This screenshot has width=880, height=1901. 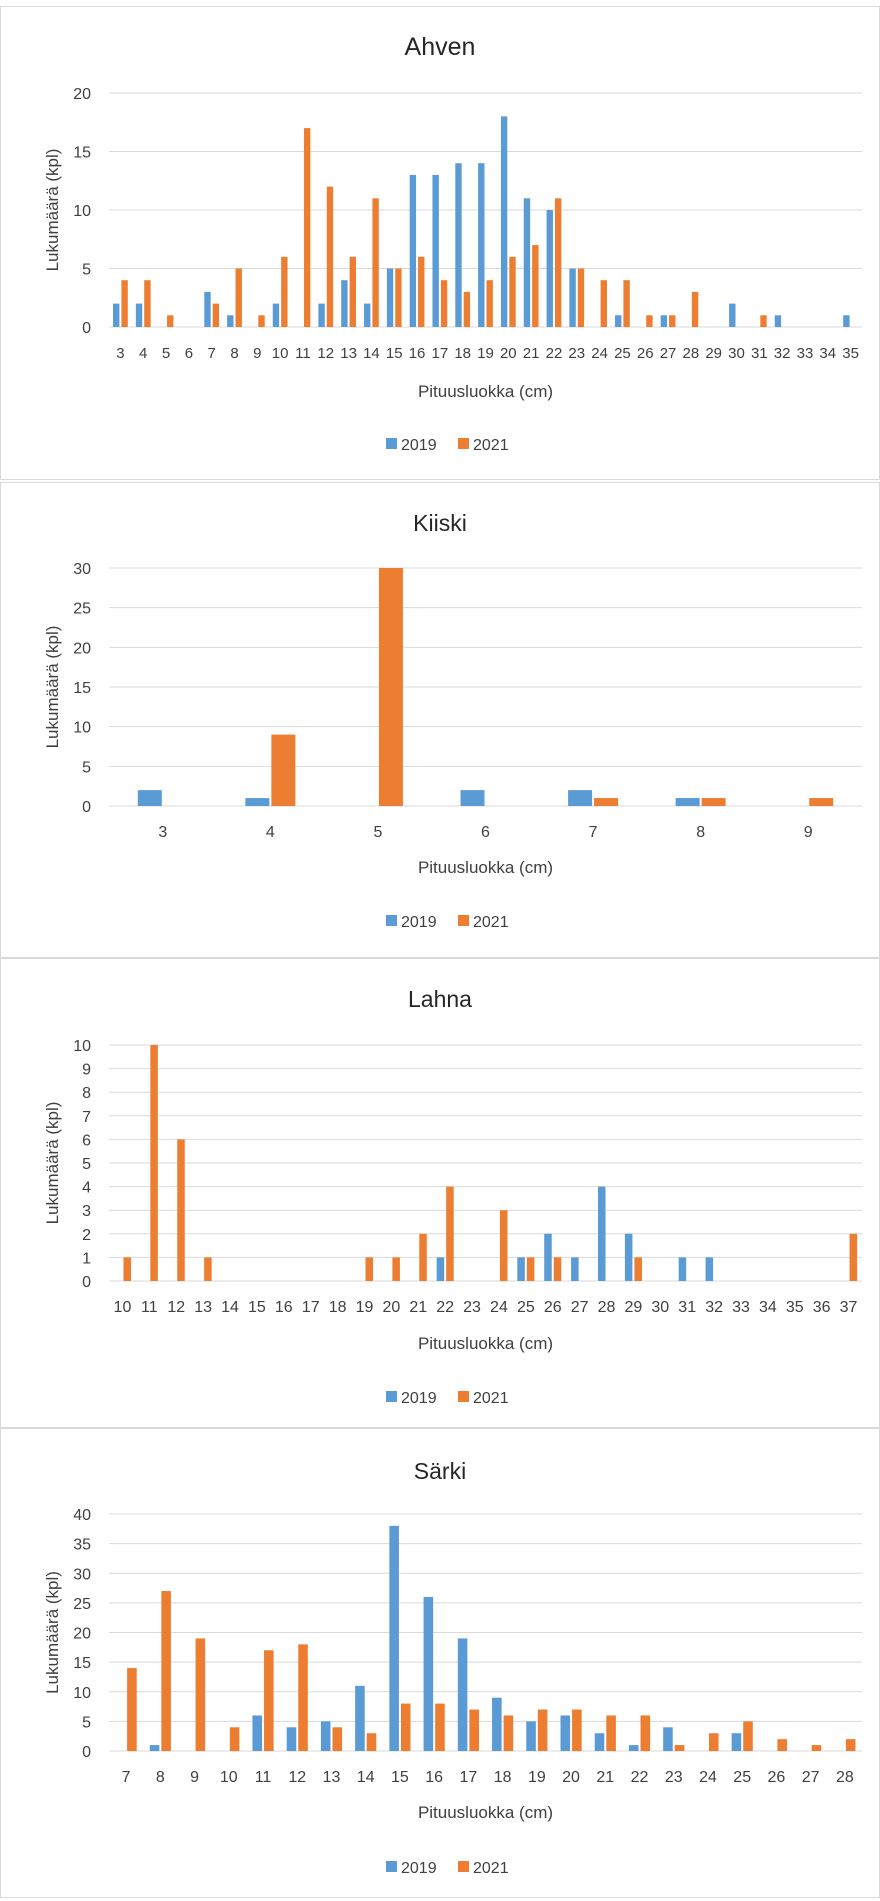 I want to click on y-tick-label: 3, so click(x=86, y=1211).